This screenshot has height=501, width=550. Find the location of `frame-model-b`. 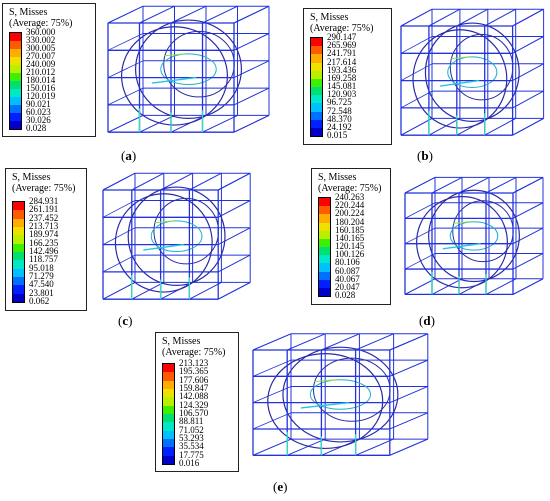

frame-model-b is located at coordinates (472, 72).